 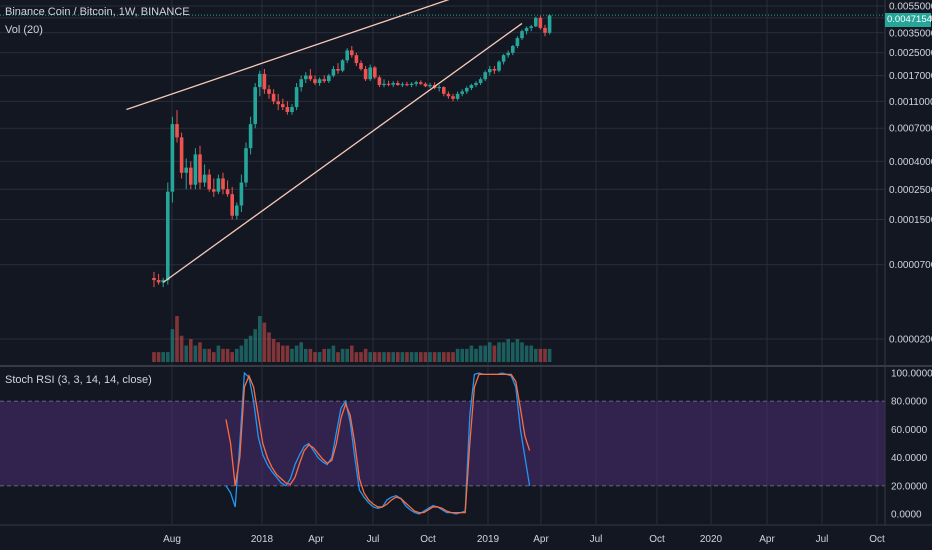 What do you see at coordinates (296, 55) in the screenshot?
I see `trendline` at bounding box center [296, 55].